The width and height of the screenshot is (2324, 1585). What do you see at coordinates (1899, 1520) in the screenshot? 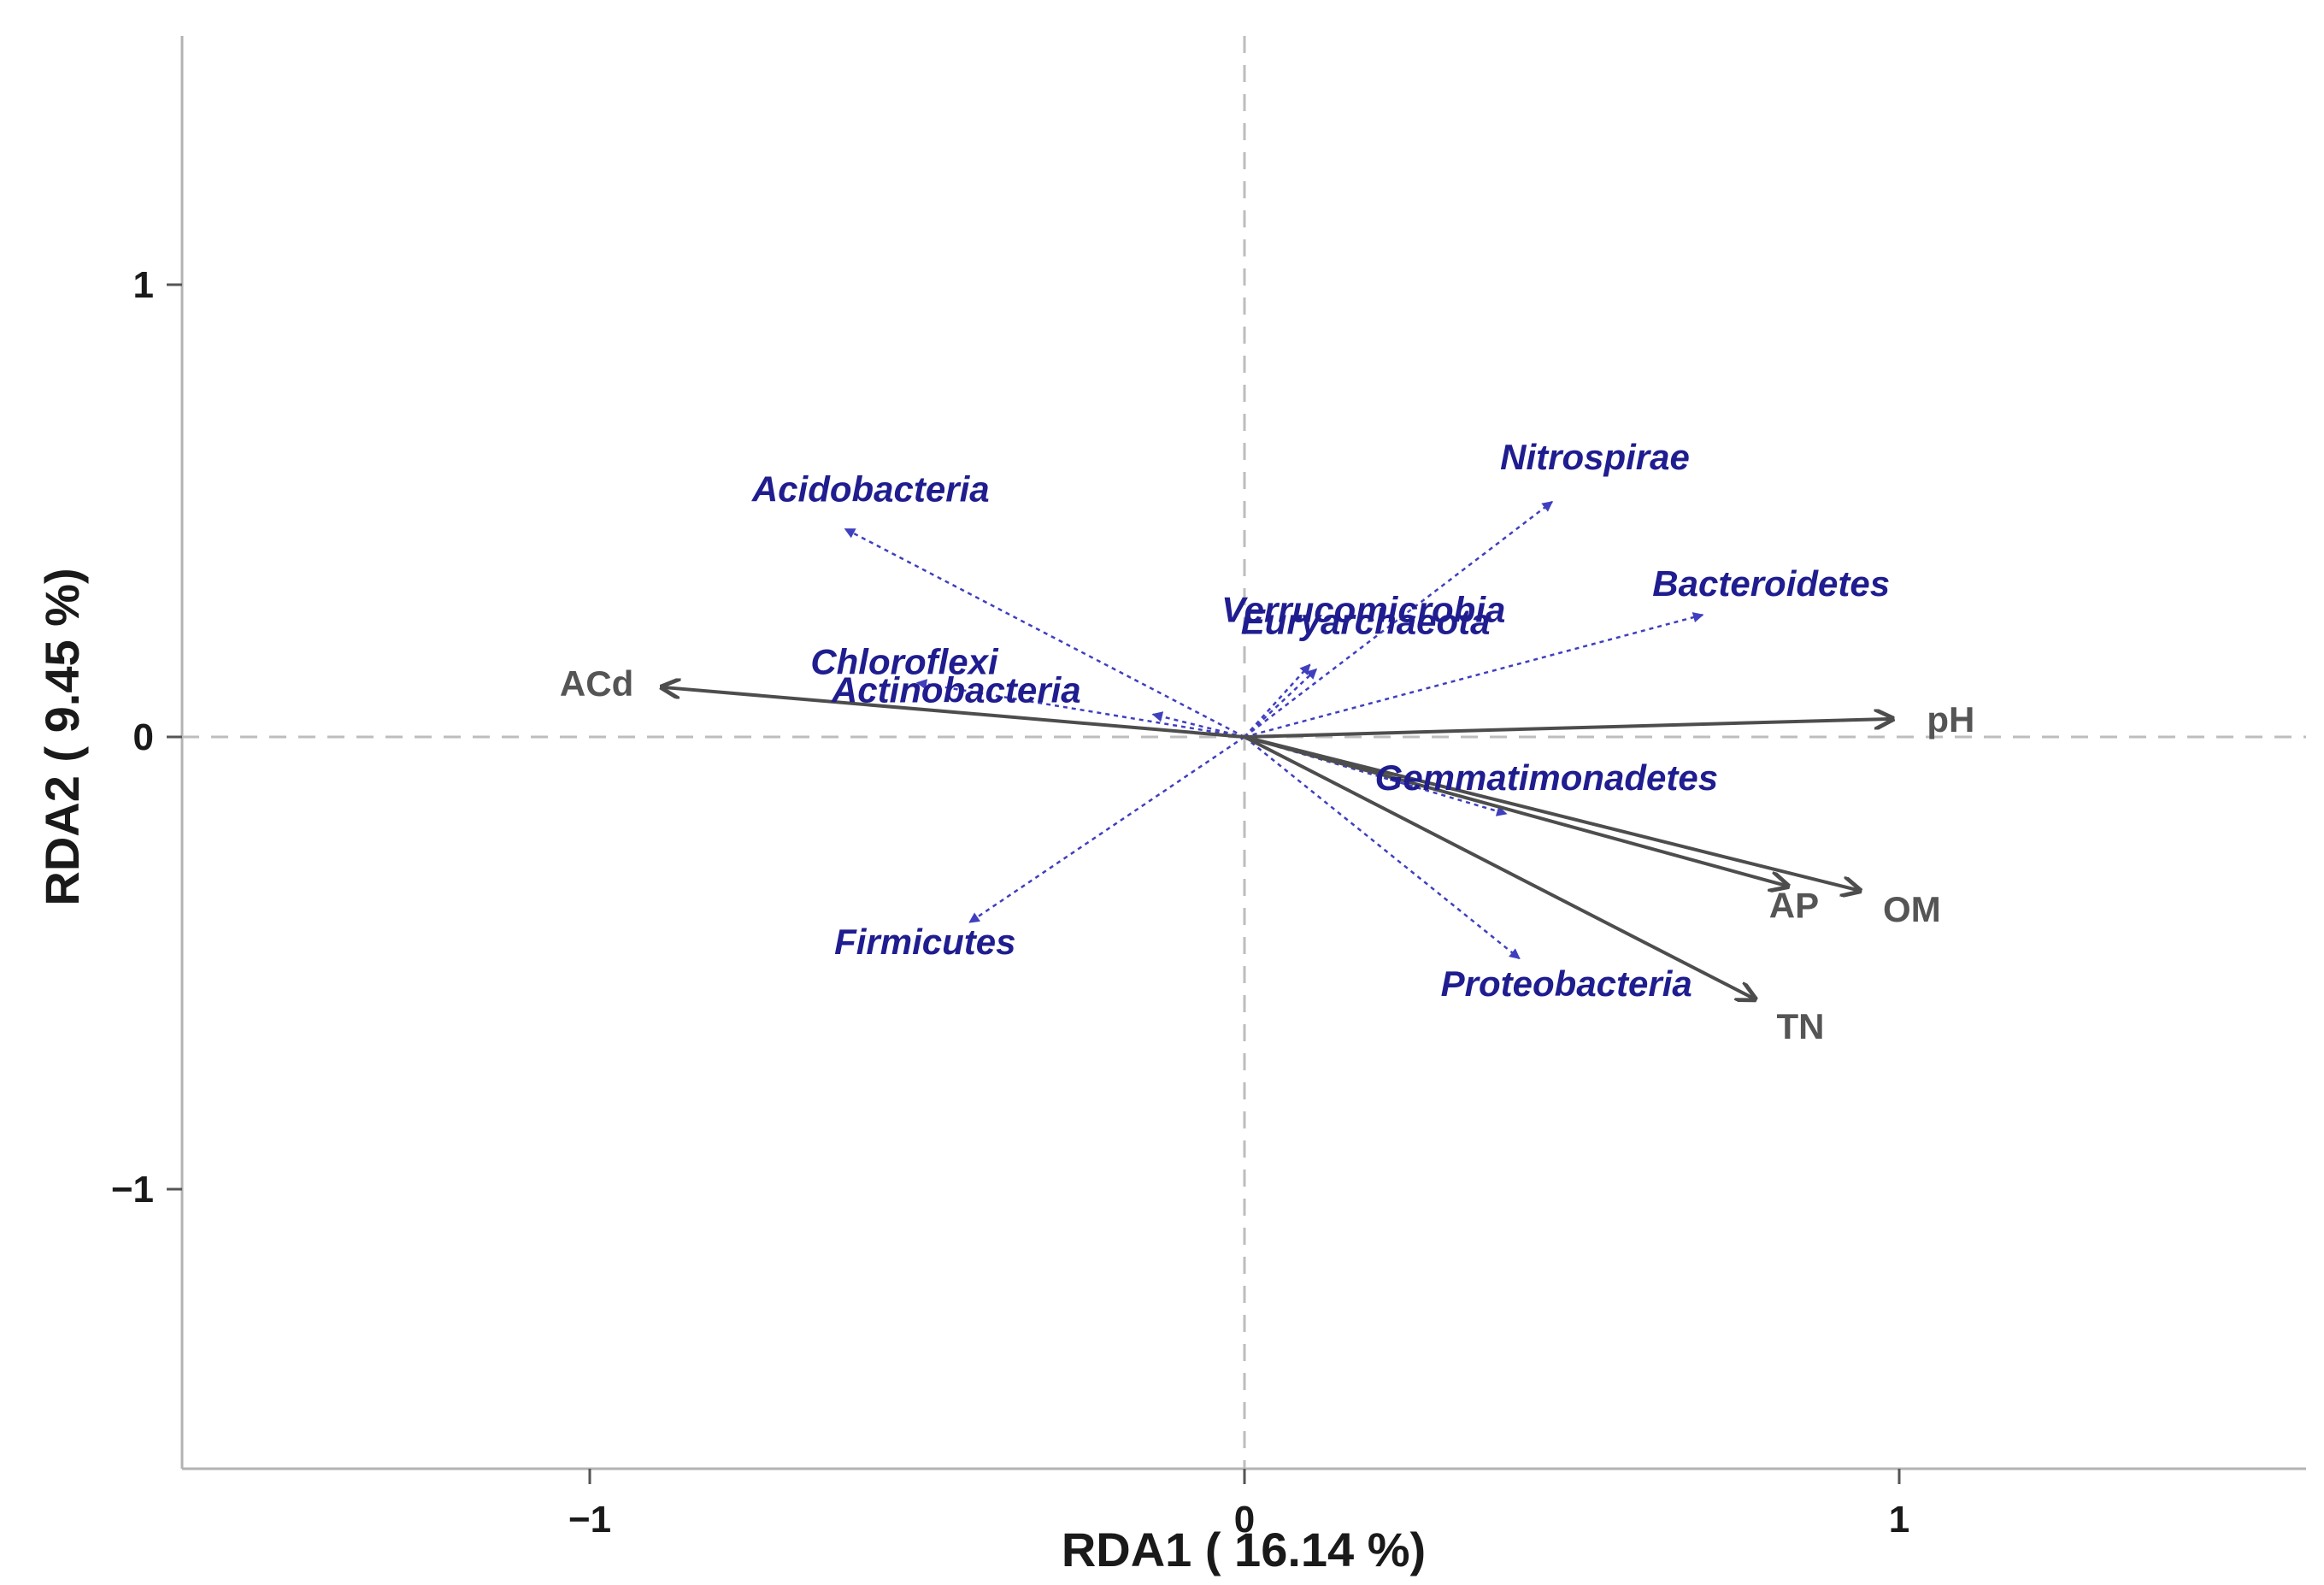
I see `x-tick-label: 1` at bounding box center [1899, 1520].